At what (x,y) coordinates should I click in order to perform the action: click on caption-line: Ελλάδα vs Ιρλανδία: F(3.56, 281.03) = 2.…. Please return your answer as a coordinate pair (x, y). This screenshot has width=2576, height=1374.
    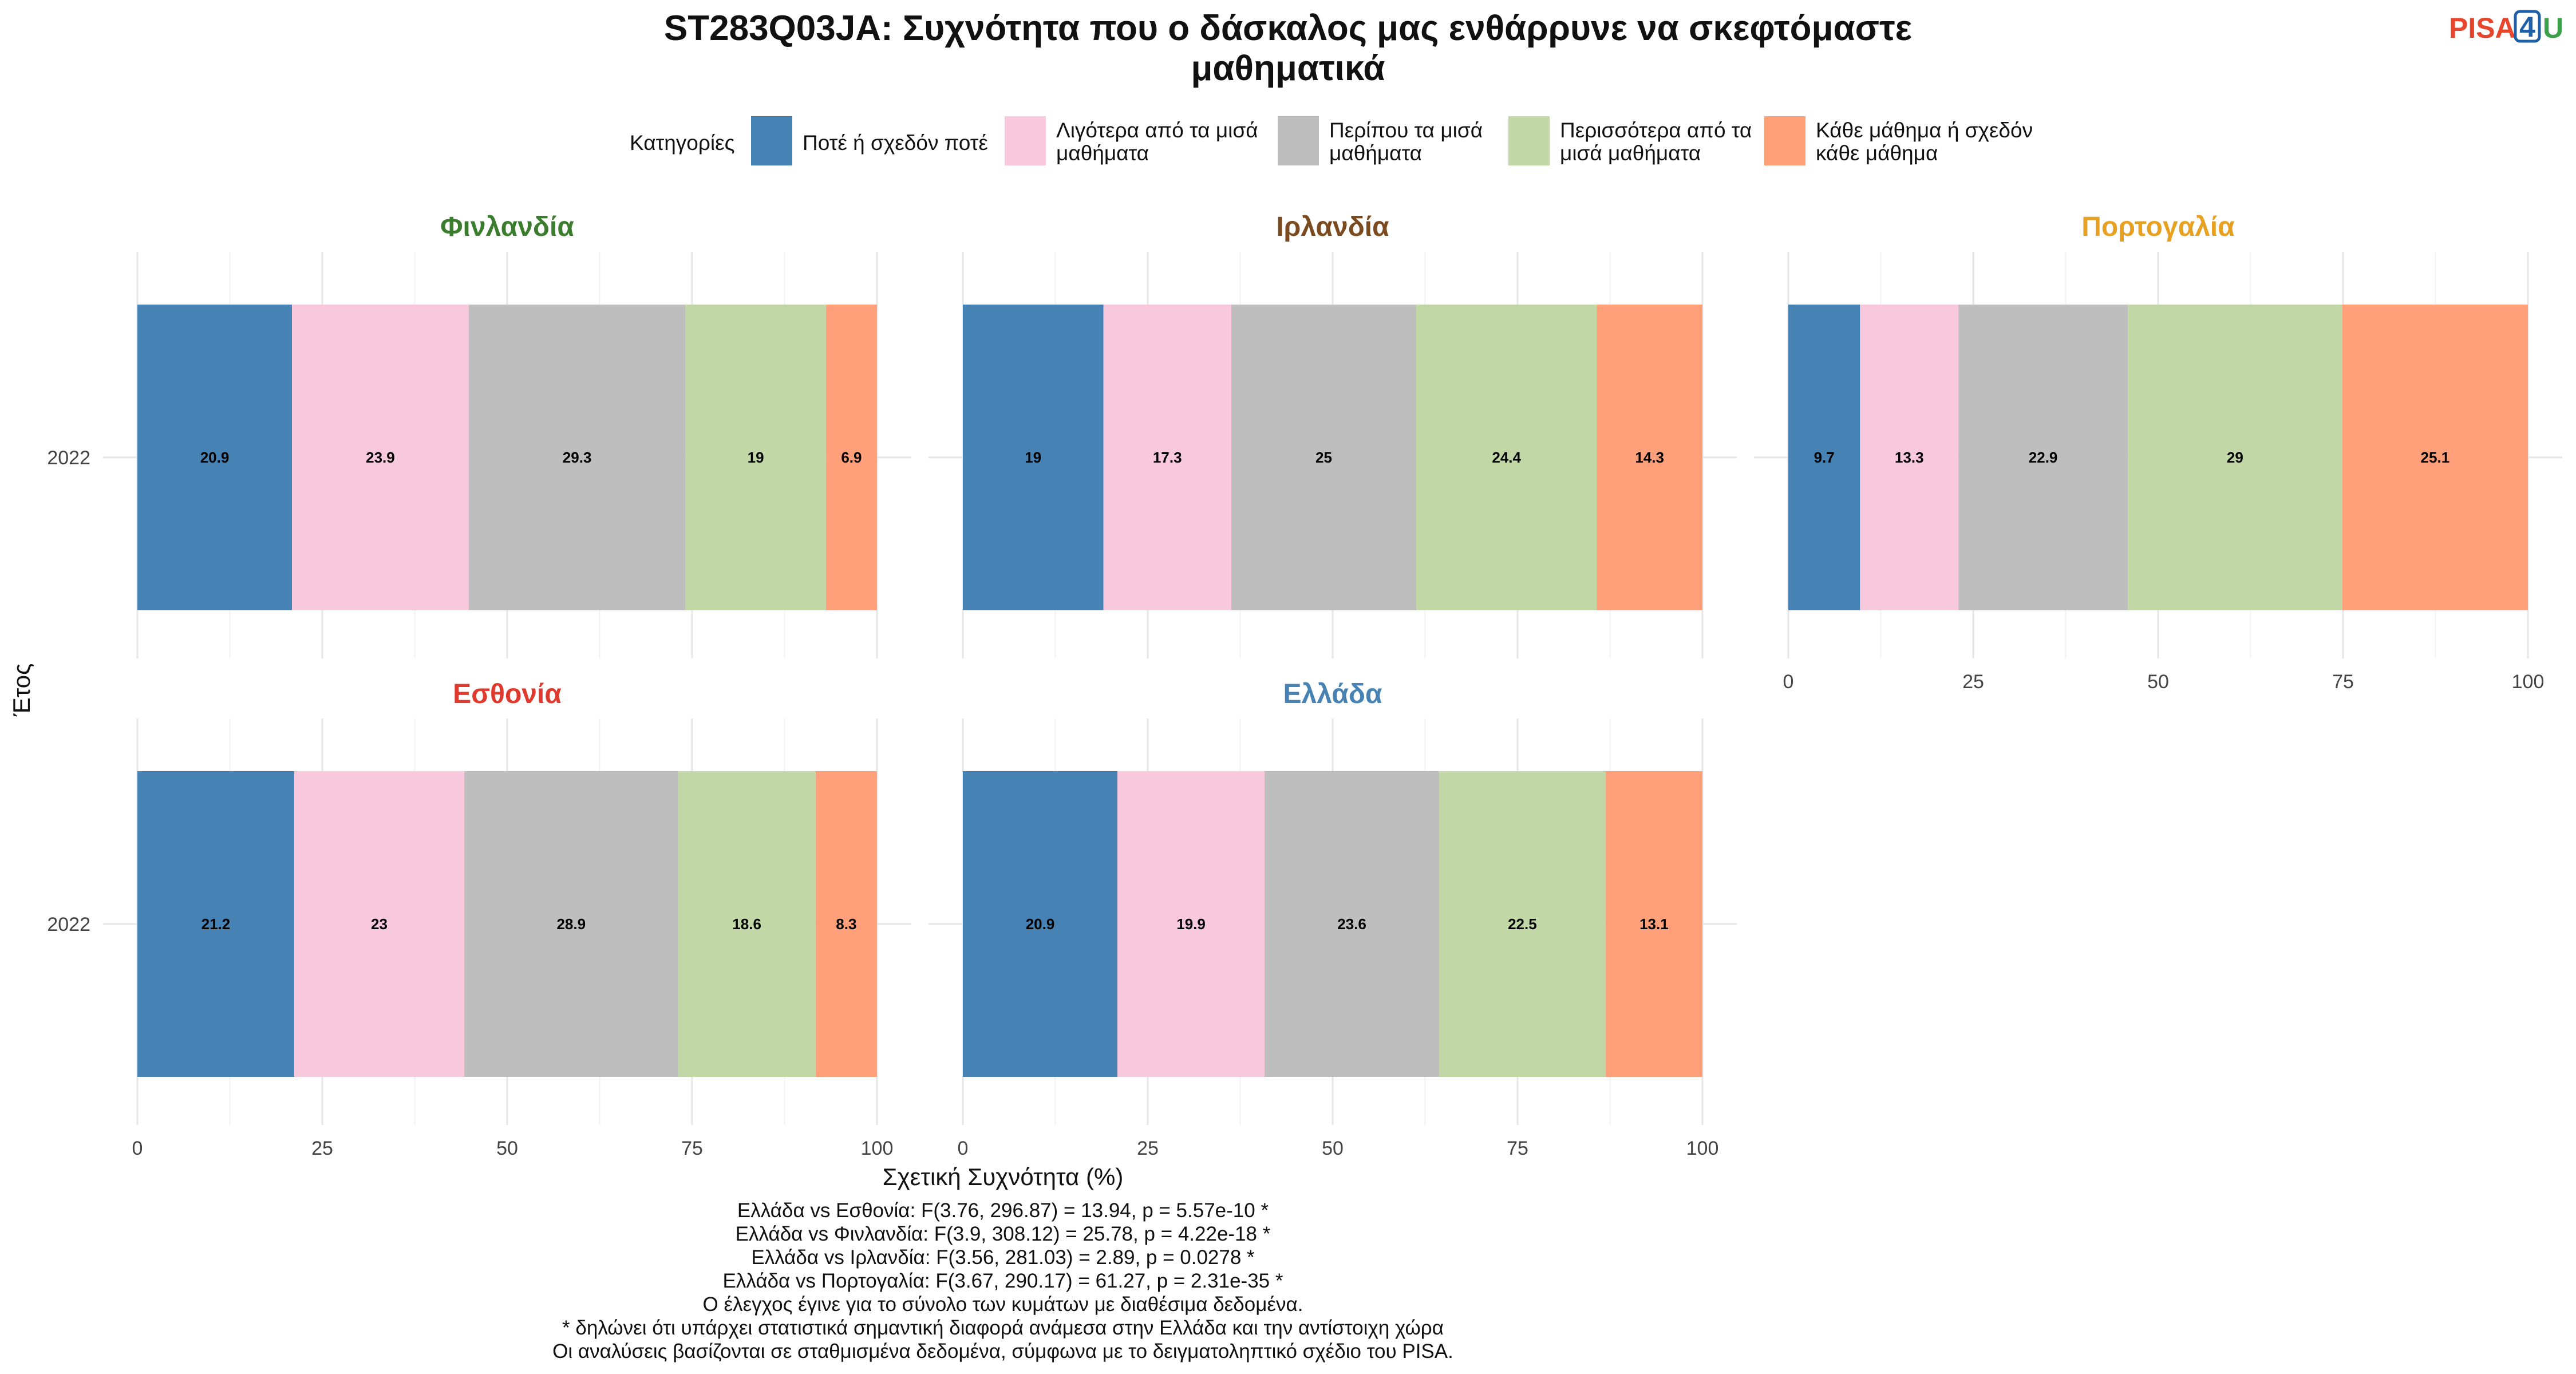
    Looking at the image, I should click on (1003, 1257).